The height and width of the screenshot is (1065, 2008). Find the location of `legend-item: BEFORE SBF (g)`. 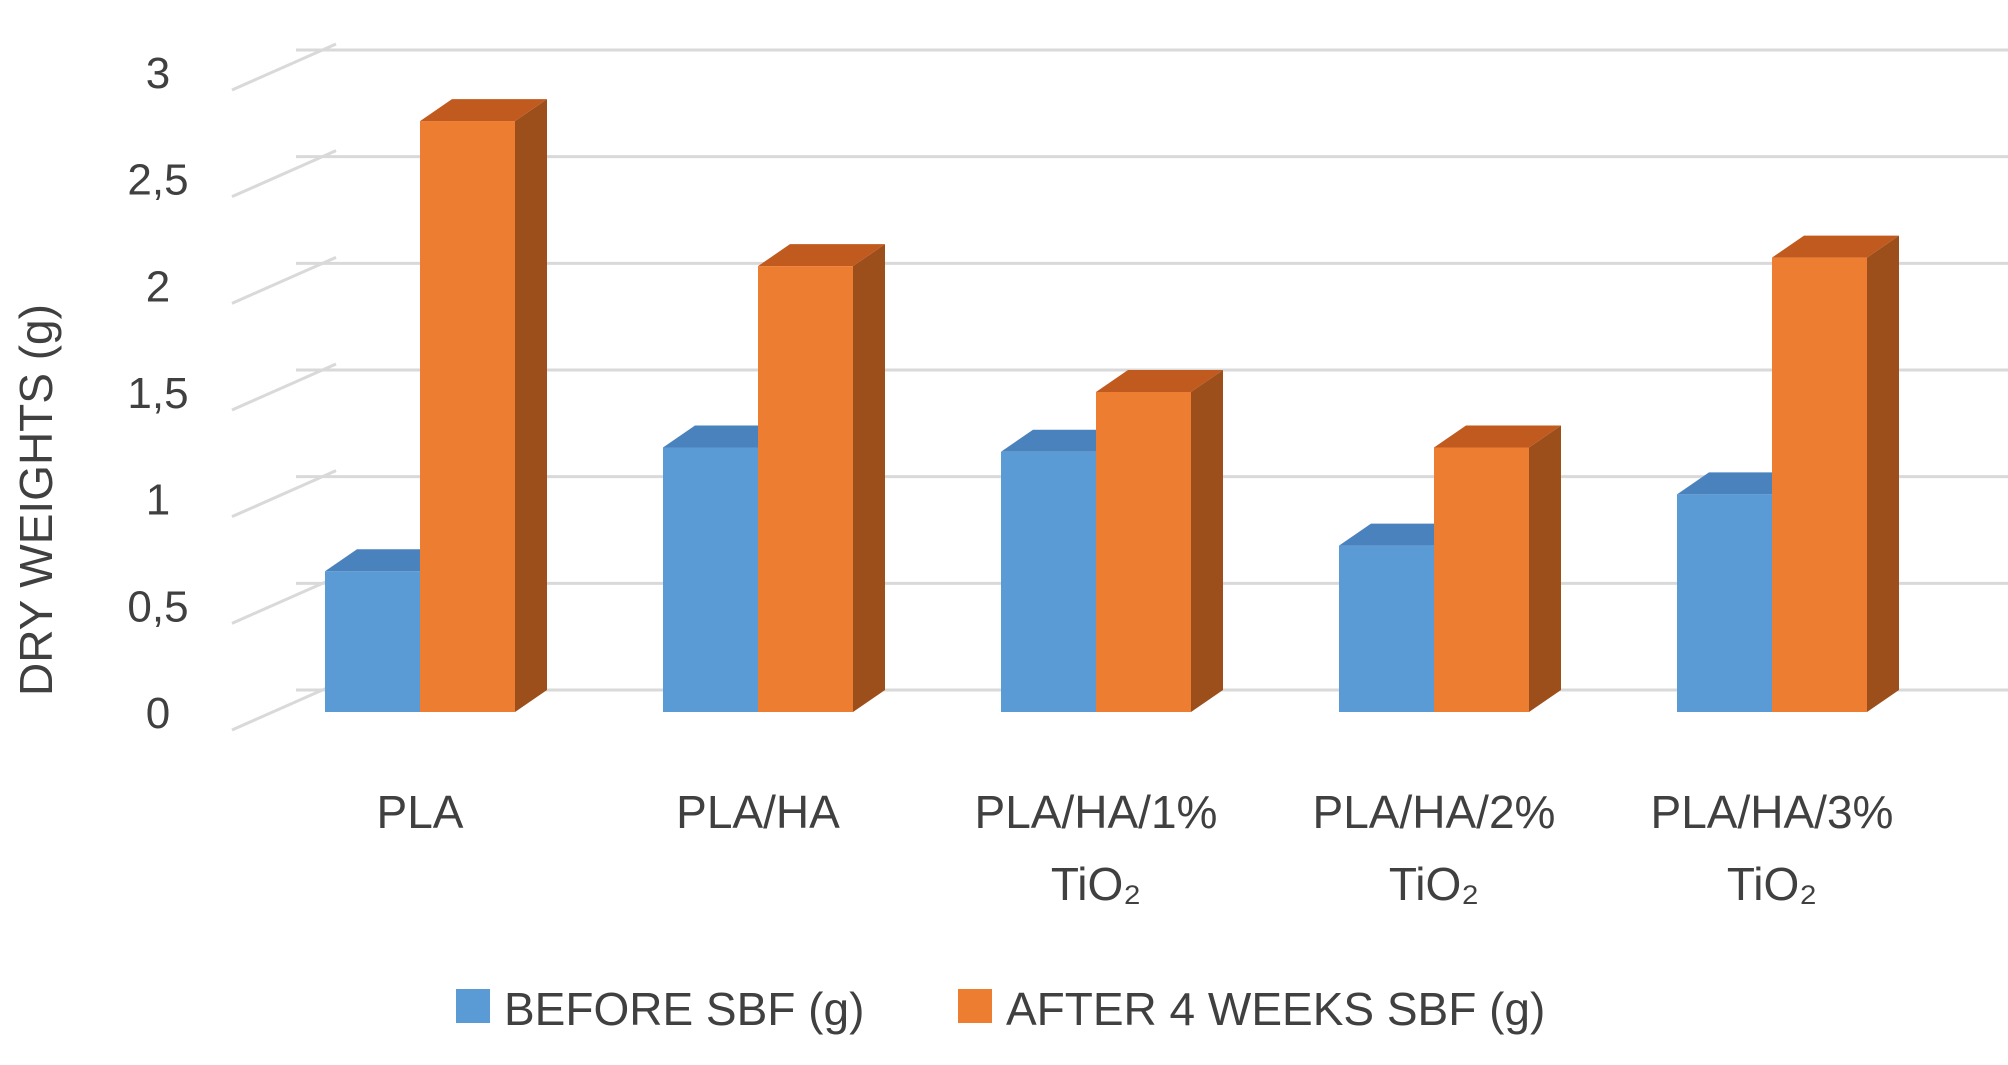

legend-item: BEFORE SBF (g) is located at coordinates (660, 1009).